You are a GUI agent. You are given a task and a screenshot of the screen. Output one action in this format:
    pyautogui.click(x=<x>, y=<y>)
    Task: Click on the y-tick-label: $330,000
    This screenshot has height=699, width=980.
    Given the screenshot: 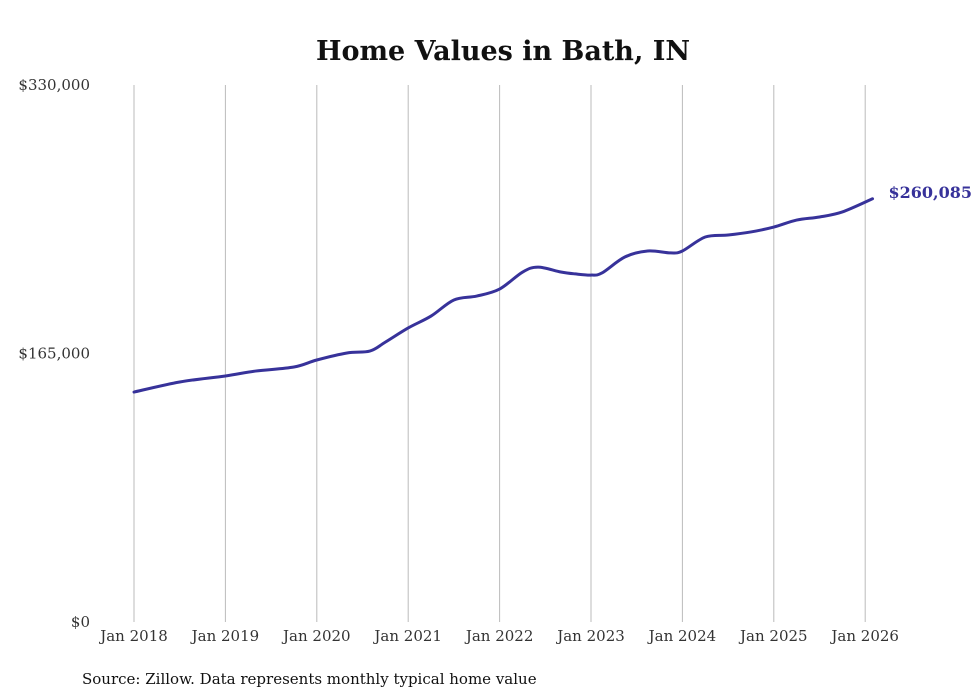 What is the action you would take?
    pyautogui.click(x=54, y=85)
    